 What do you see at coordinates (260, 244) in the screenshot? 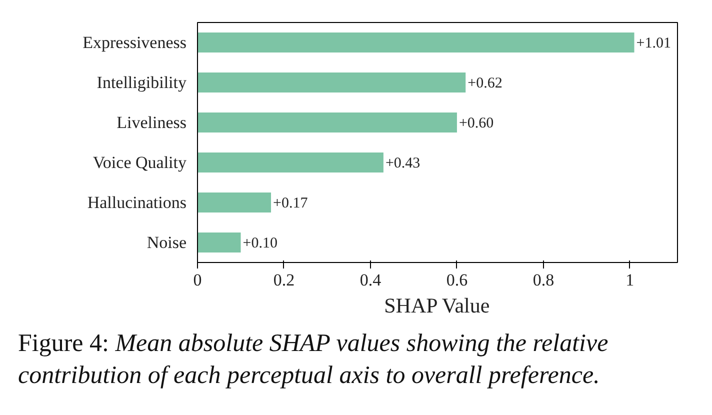
I see `data-label: +0.10` at bounding box center [260, 244].